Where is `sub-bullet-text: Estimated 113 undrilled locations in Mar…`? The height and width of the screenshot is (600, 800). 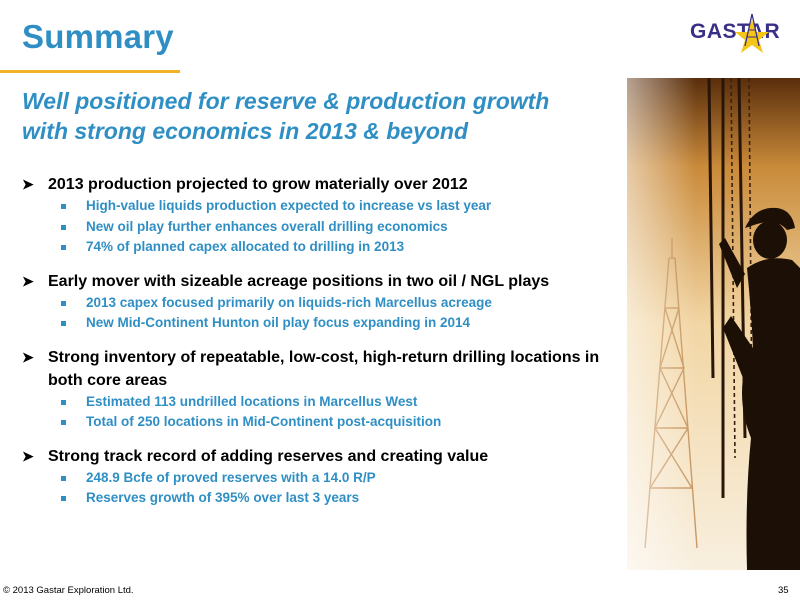 sub-bullet-text: Estimated 113 undrilled locations in Mar… is located at coordinates (252, 401).